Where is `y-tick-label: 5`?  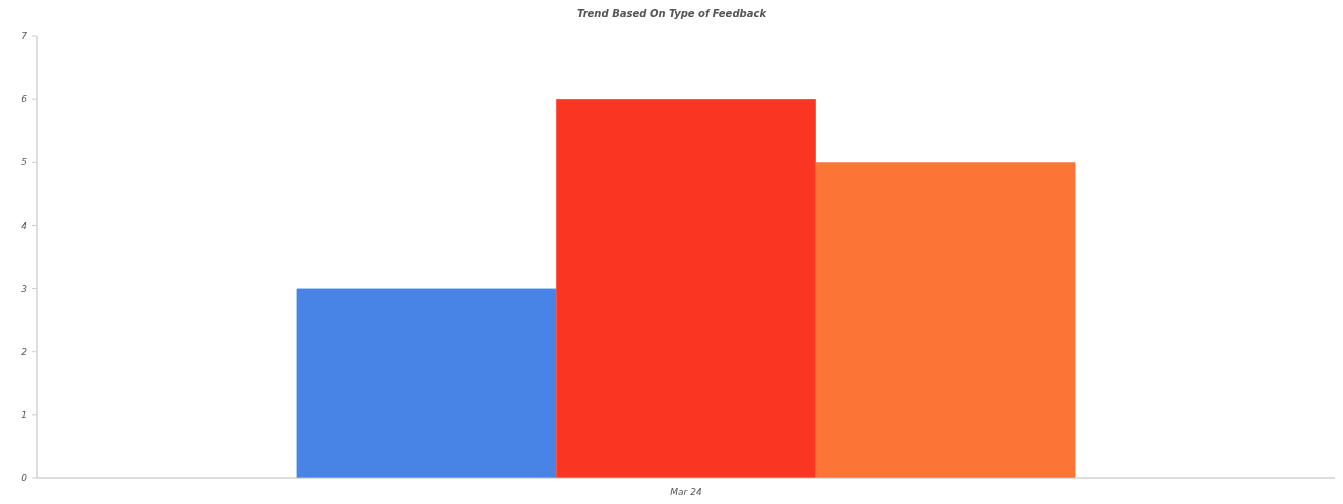 y-tick-label: 5 is located at coordinates (24, 162).